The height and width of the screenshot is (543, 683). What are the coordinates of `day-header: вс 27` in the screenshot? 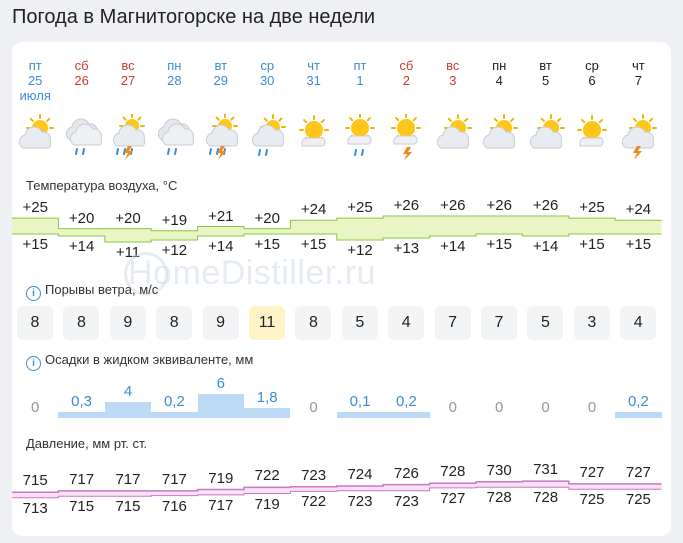 It's located at (128, 73).